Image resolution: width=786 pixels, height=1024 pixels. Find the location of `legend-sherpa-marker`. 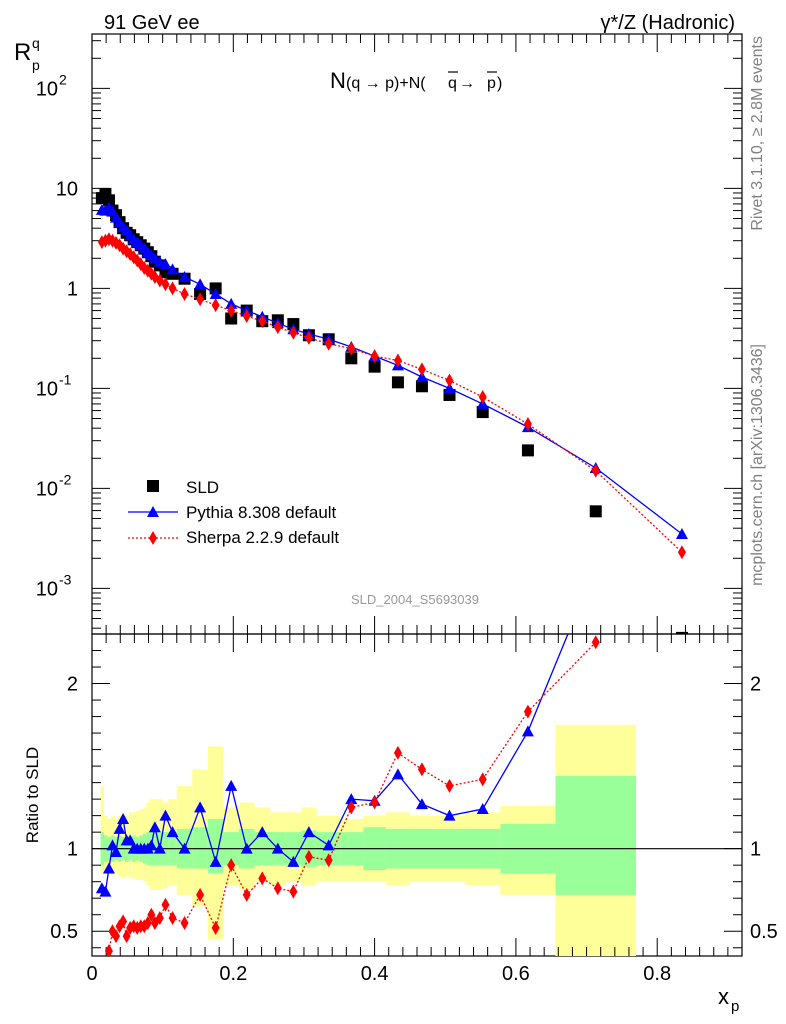

legend-sherpa-marker is located at coordinates (153, 538).